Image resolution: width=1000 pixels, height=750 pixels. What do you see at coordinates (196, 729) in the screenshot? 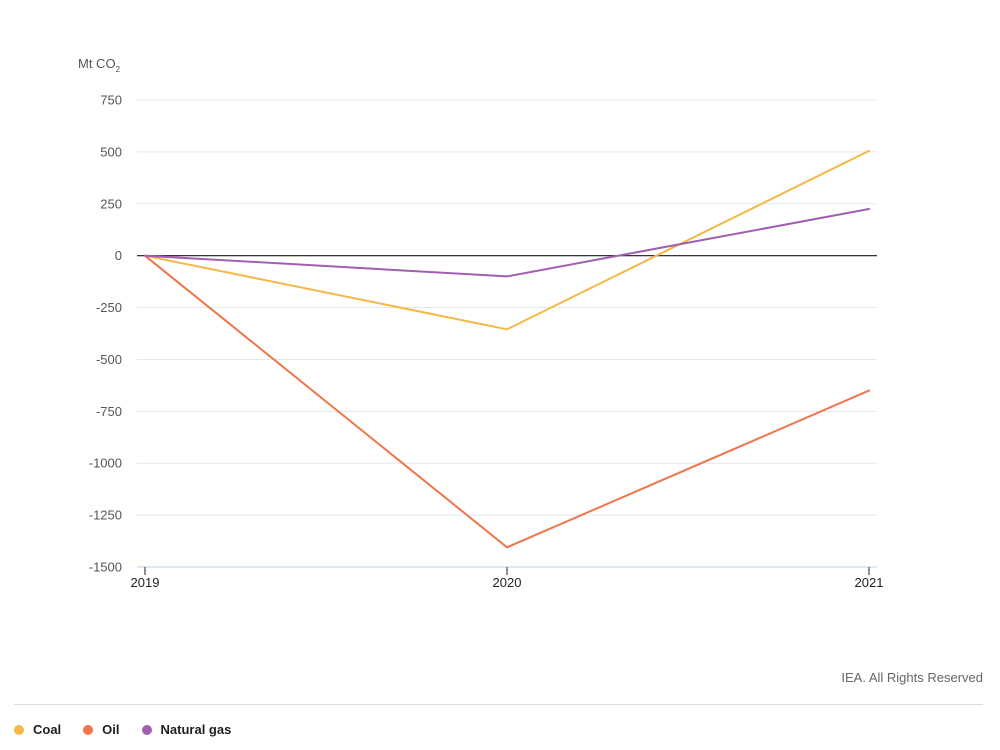
I see `legend-label-natural-gas: Natural gas` at bounding box center [196, 729].